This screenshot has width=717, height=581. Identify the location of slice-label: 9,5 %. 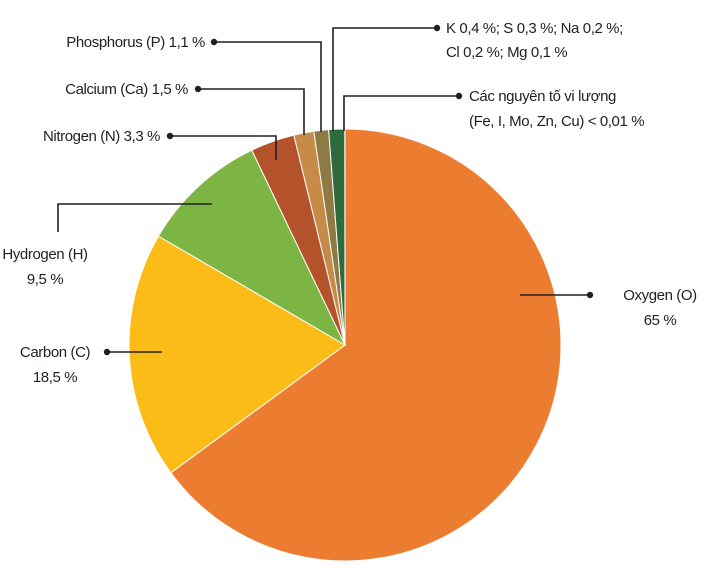
(45, 279).